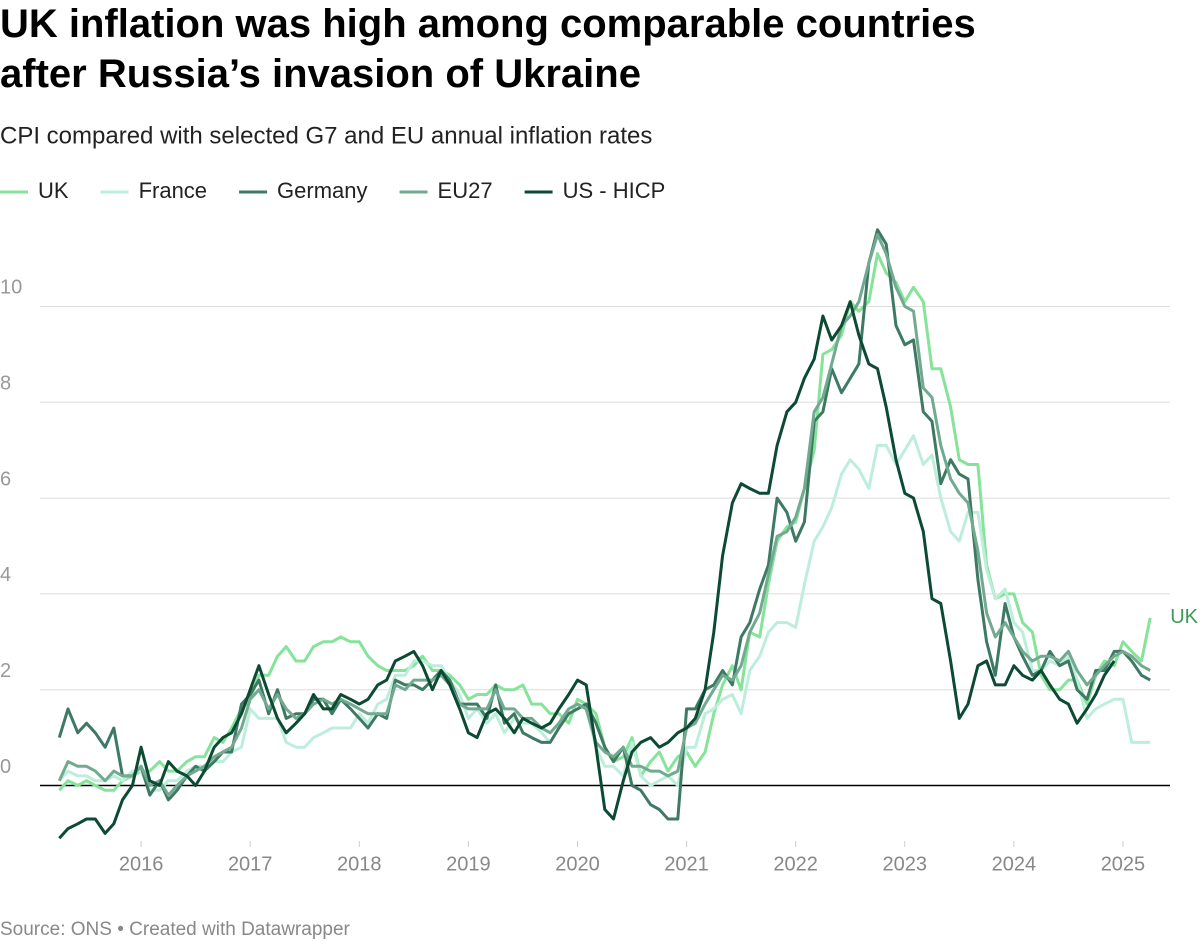 The width and height of the screenshot is (1200, 944). What do you see at coordinates (5, 479) in the screenshot?
I see `y-tick-label: 6` at bounding box center [5, 479].